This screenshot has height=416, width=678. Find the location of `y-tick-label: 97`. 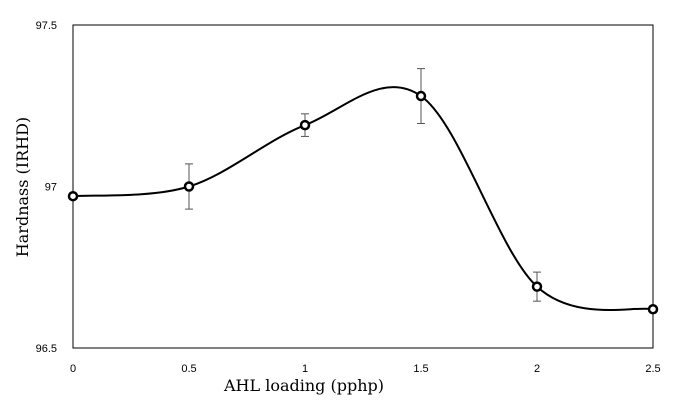

y-tick-label: 97 is located at coordinates (51, 188).